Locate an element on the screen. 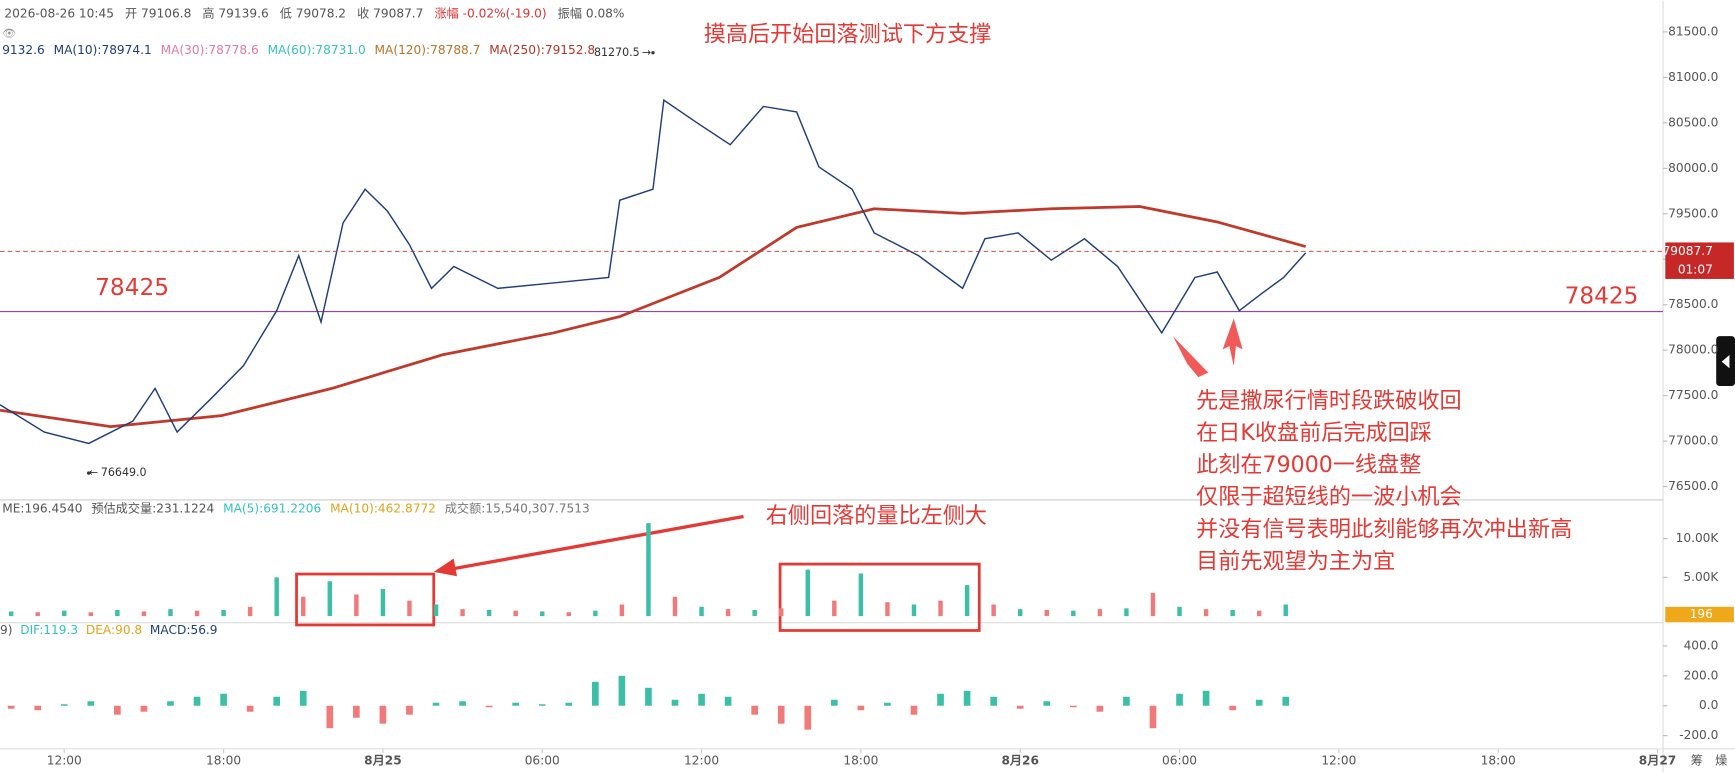  last-price-tag is located at coordinates (1699, 260).